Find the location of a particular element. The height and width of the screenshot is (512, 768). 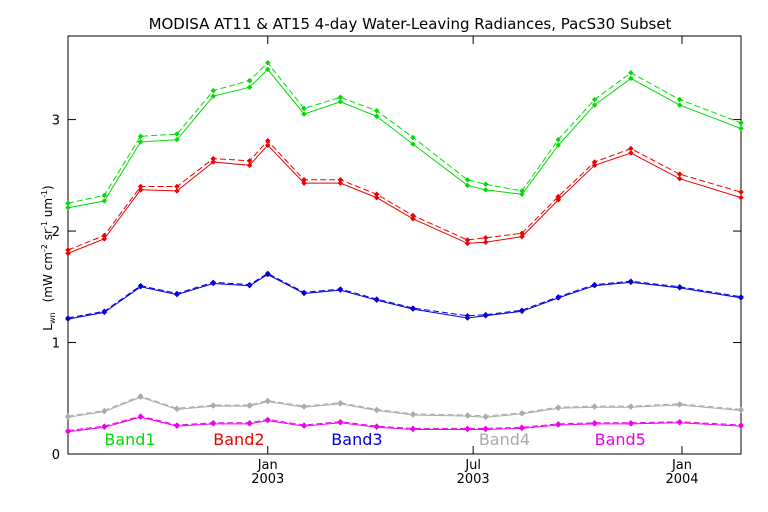

legend-label-band2: Band2 is located at coordinates (238, 439).